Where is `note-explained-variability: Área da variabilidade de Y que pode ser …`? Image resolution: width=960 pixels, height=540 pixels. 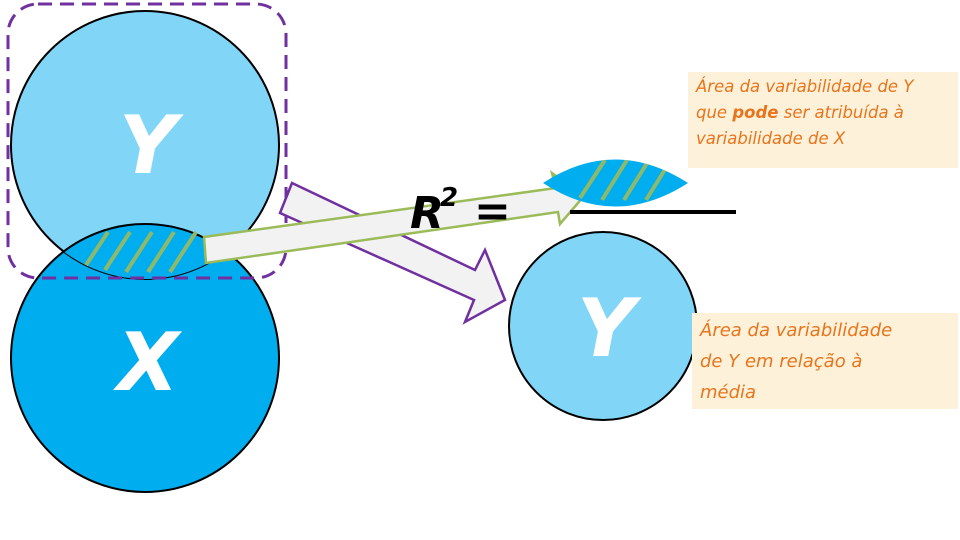
note-explained-variability: Área da variabilidade de Y que pode ser … is located at coordinates (823, 120).